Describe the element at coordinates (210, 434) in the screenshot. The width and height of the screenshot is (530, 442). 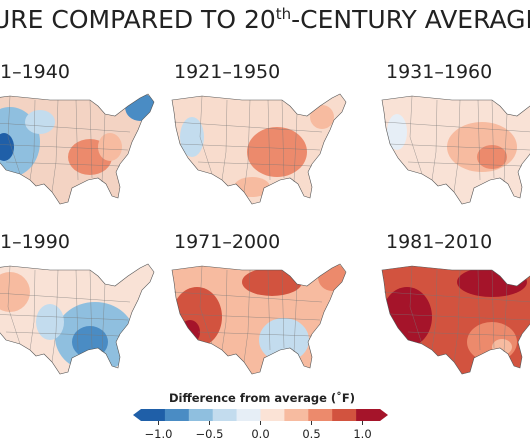
I see `colorbar-tick-label: −0.5` at that location.